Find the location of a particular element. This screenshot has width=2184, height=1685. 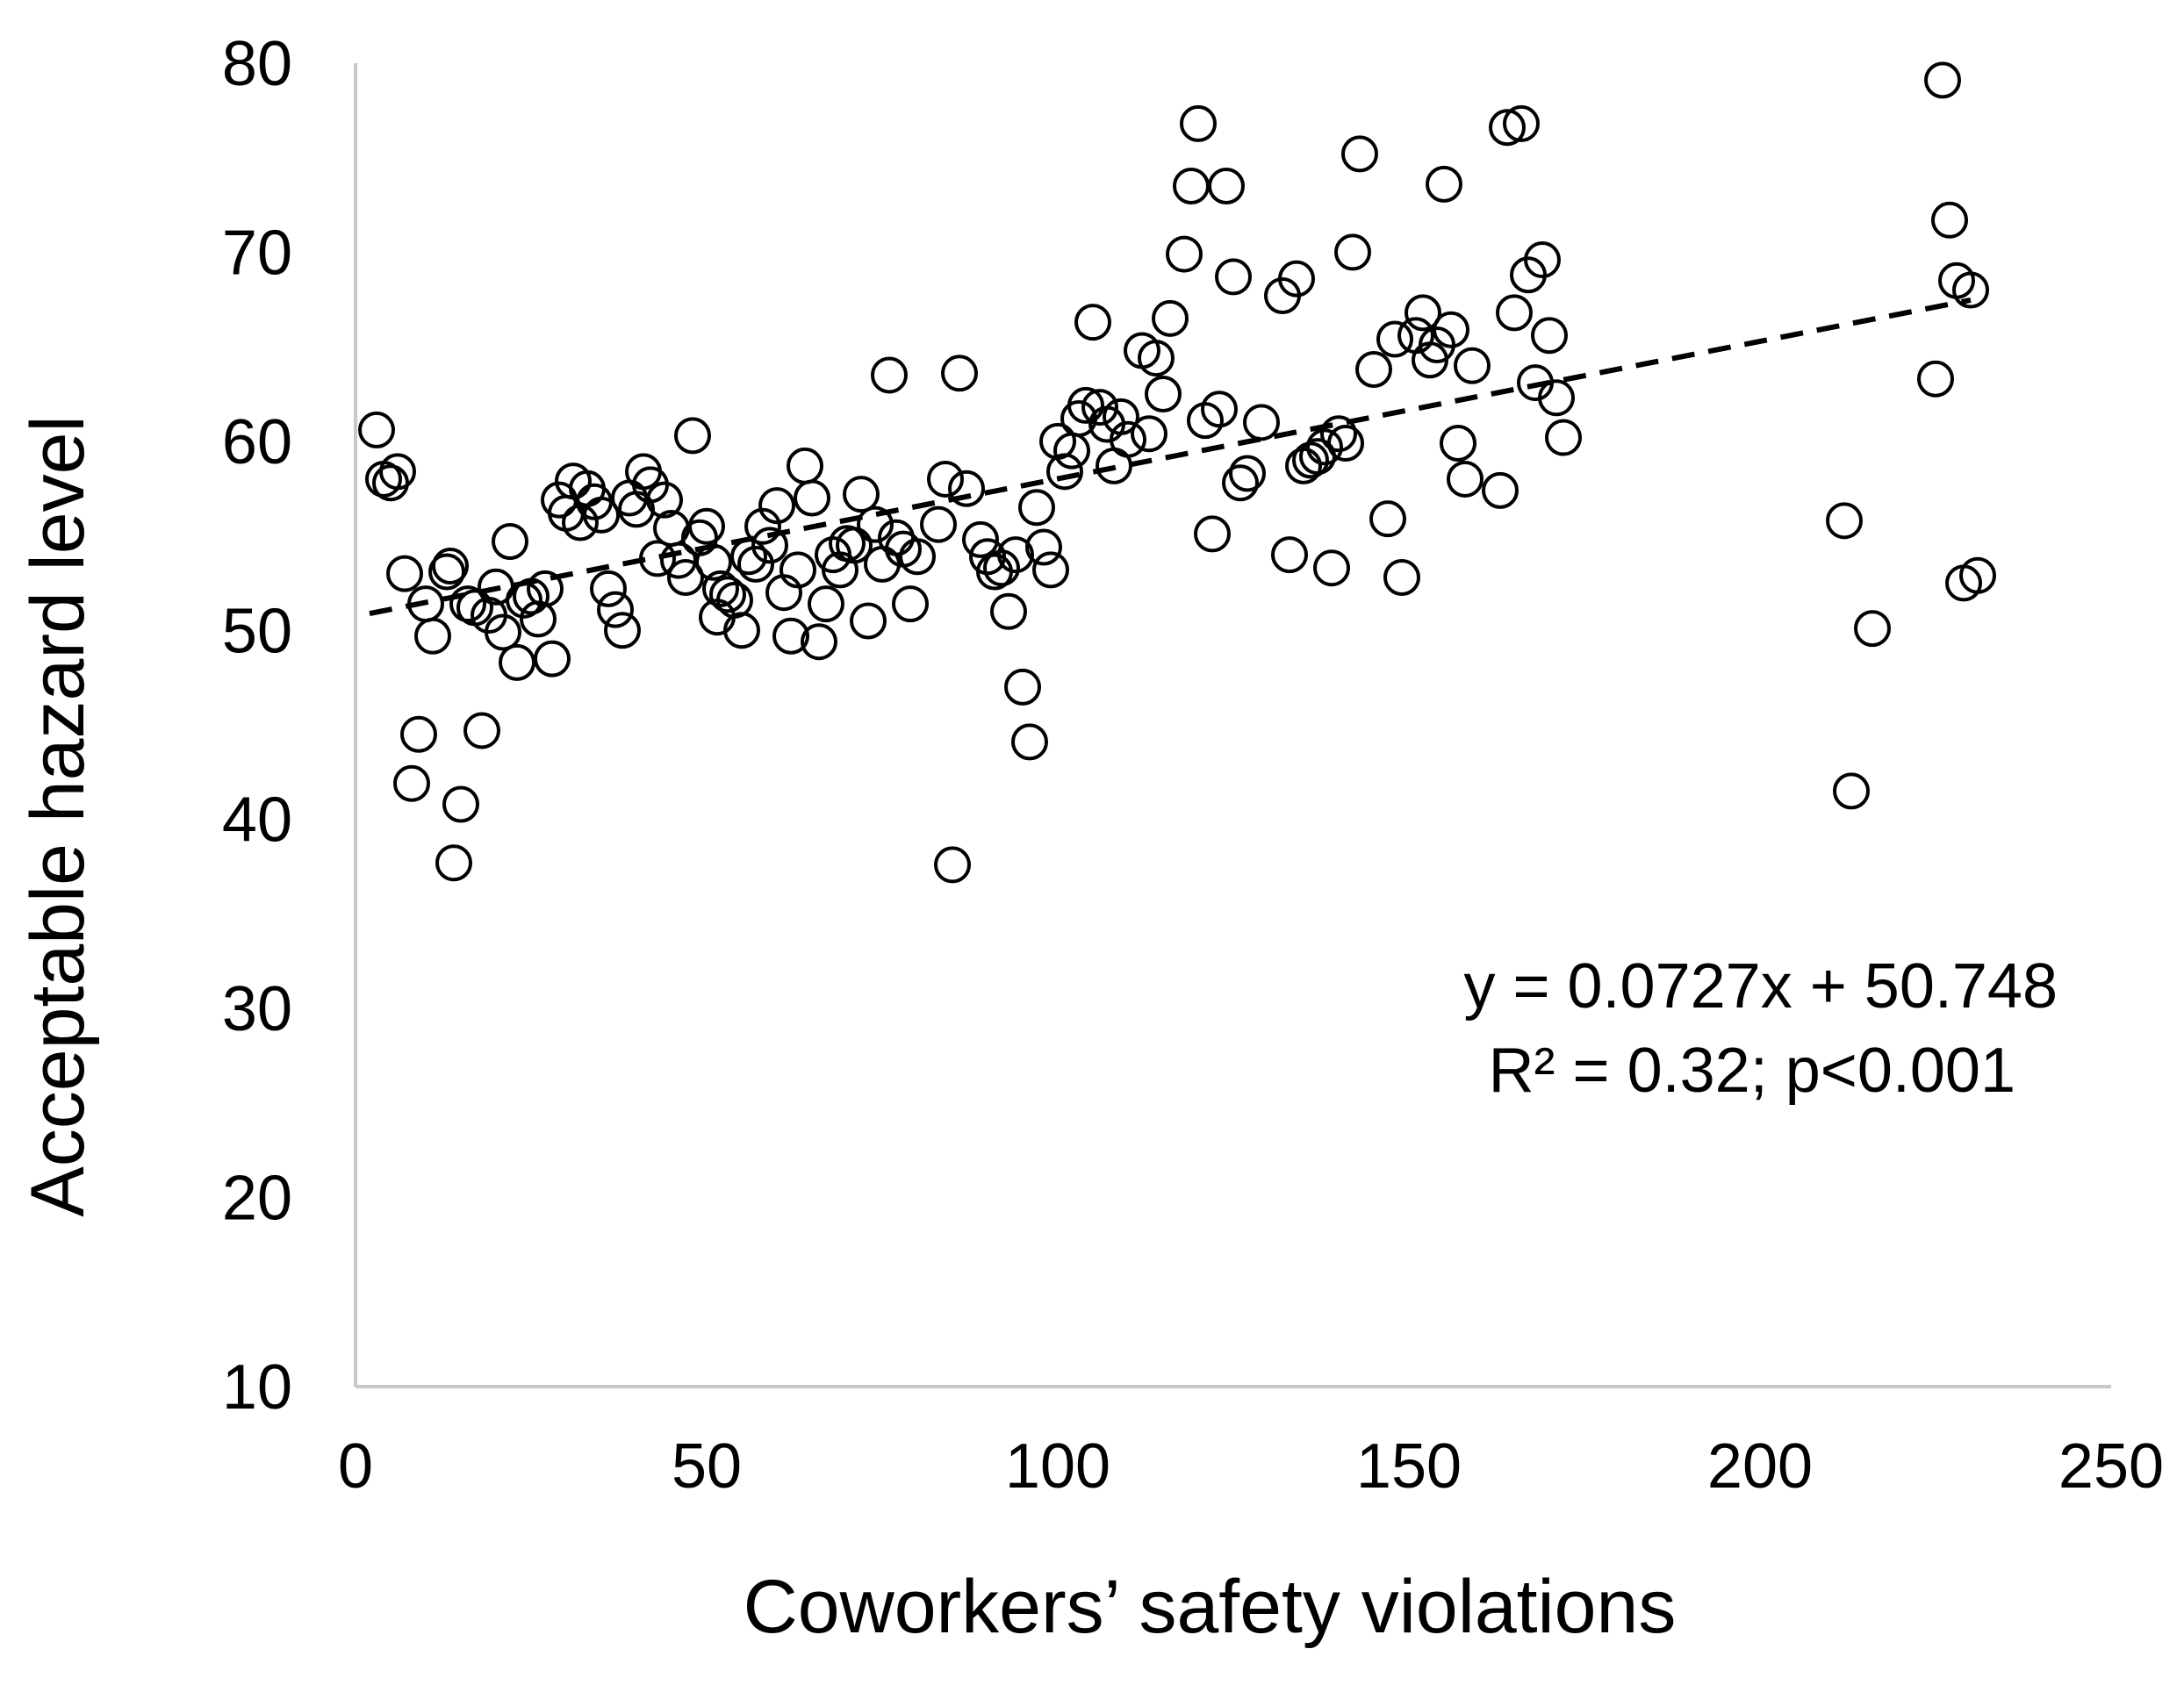

x-axis-title: Coworkers’ safety violations is located at coordinates (1210, 1607).